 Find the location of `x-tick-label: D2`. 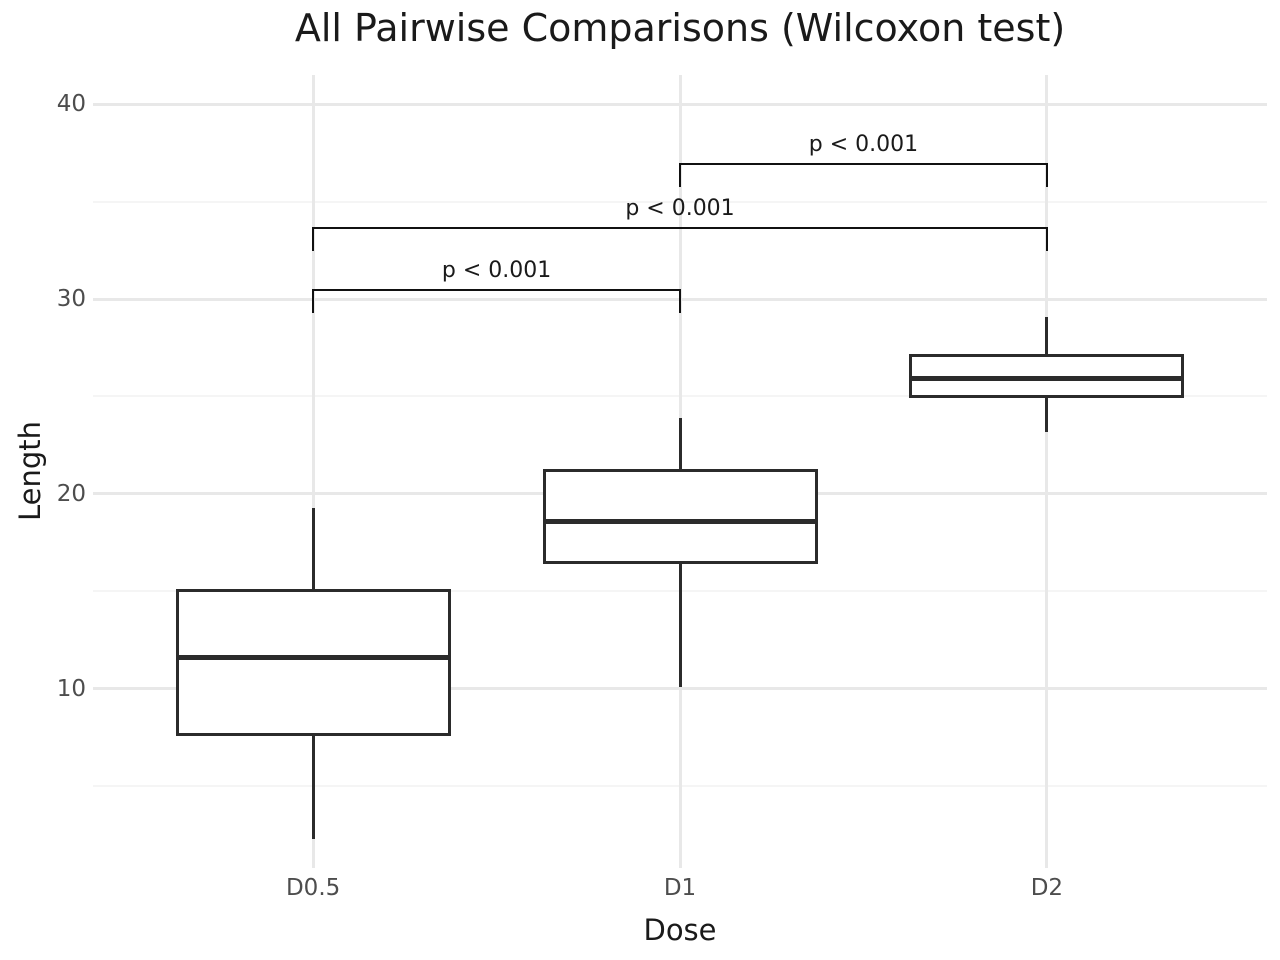

x-tick-label: D2 is located at coordinates (1047, 888).